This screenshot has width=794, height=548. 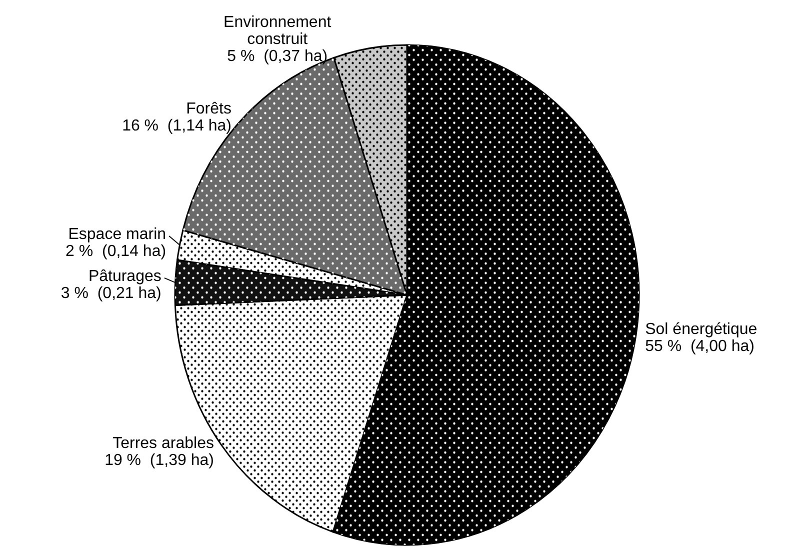 What do you see at coordinates (701, 329) in the screenshot?
I see `slice-label: Sol énergétique` at bounding box center [701, 329].